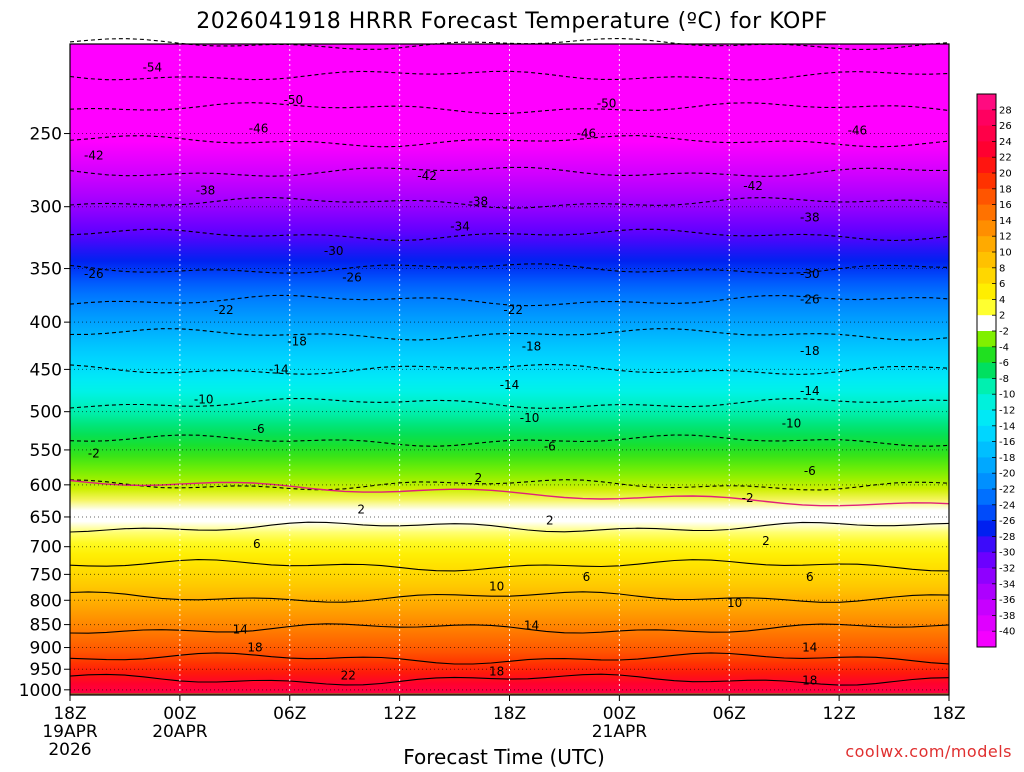 Image resolution: width=1024 pixels, height=772 pixels. Describe the element at coordinates (1002, 316) in the screenshot. I see `colorbar-tick-label: 2` at that location.